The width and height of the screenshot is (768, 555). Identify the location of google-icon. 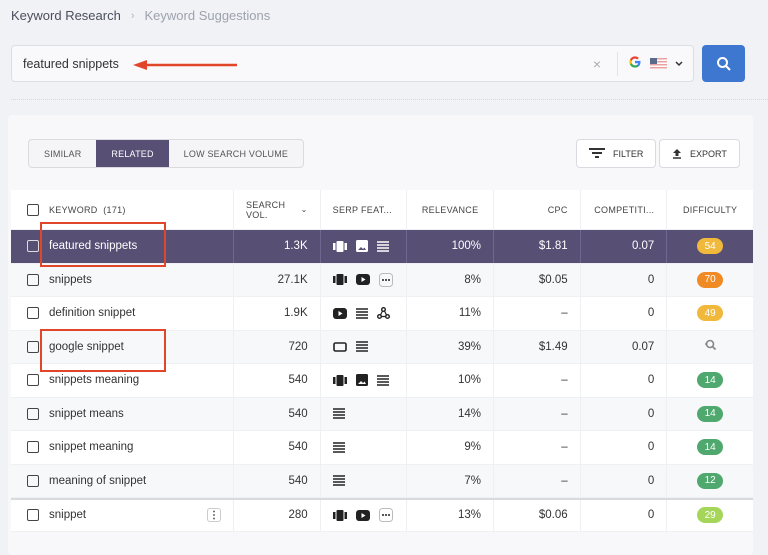
(635, 63).